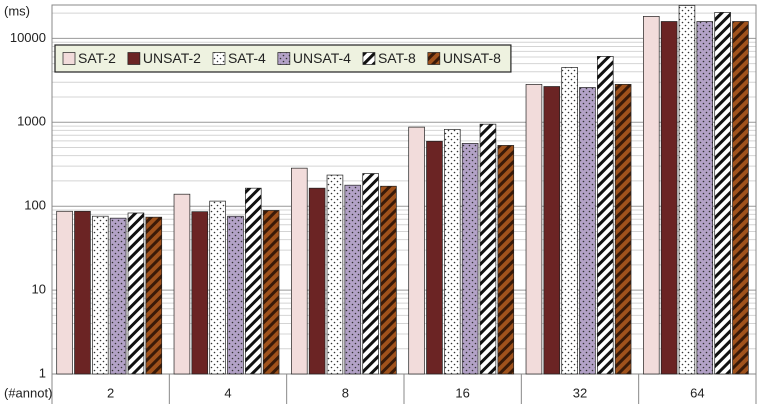 The image size is (763, 406). Describe the element at coordinates (345, 392) in the screenshot. I see `x-tick-label: 8` at that location.